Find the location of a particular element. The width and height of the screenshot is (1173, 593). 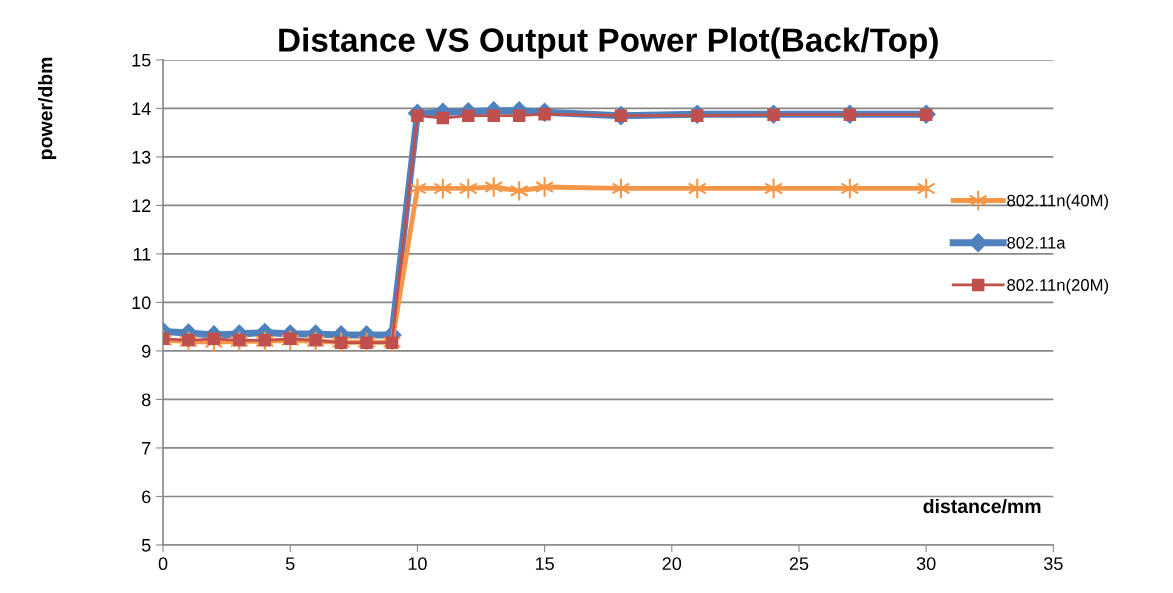

y-axis-title: power/dbm is located at coordinates (47, 108).